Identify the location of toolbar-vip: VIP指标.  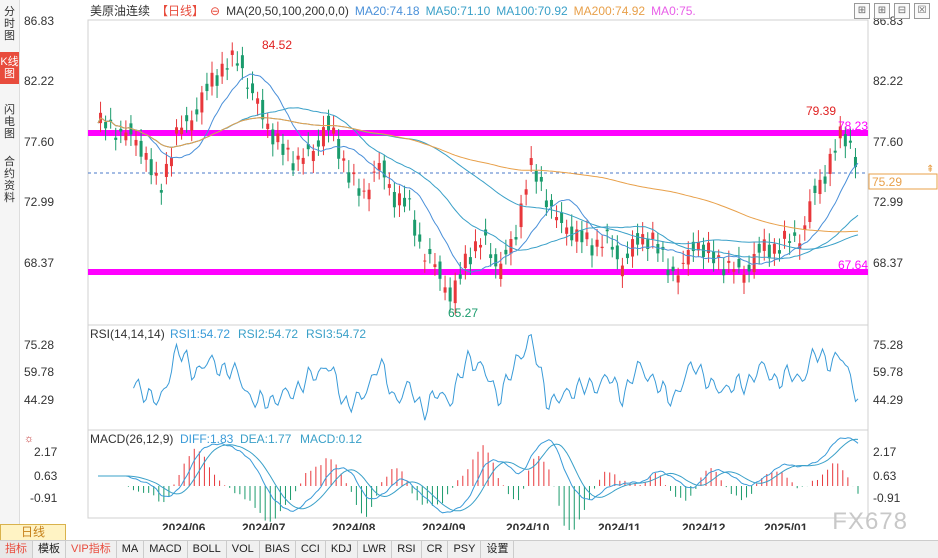
(91, 549).